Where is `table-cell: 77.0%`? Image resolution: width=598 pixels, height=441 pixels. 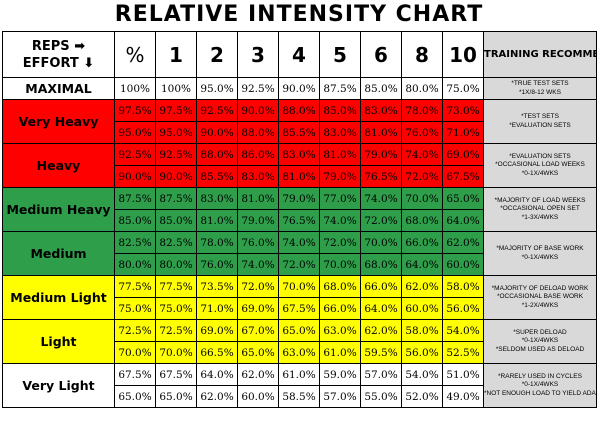 table-cell: 77.0% is located at coordinates (340, 198).